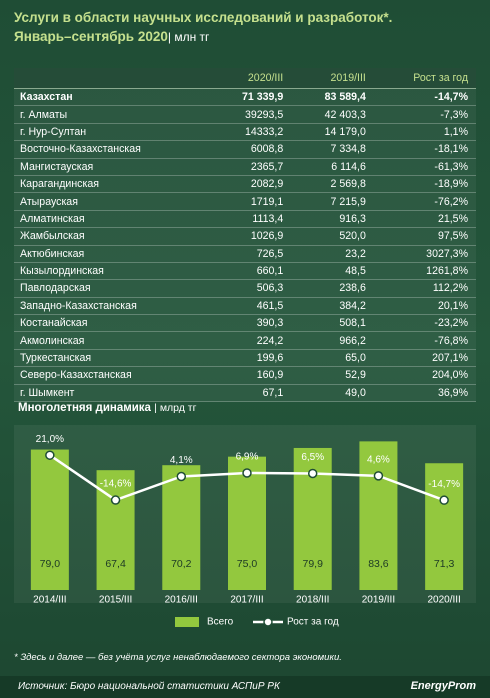 This screenshot has height=698, width=490. I want to click on table-cell: Костанайская, so click(111, 323).